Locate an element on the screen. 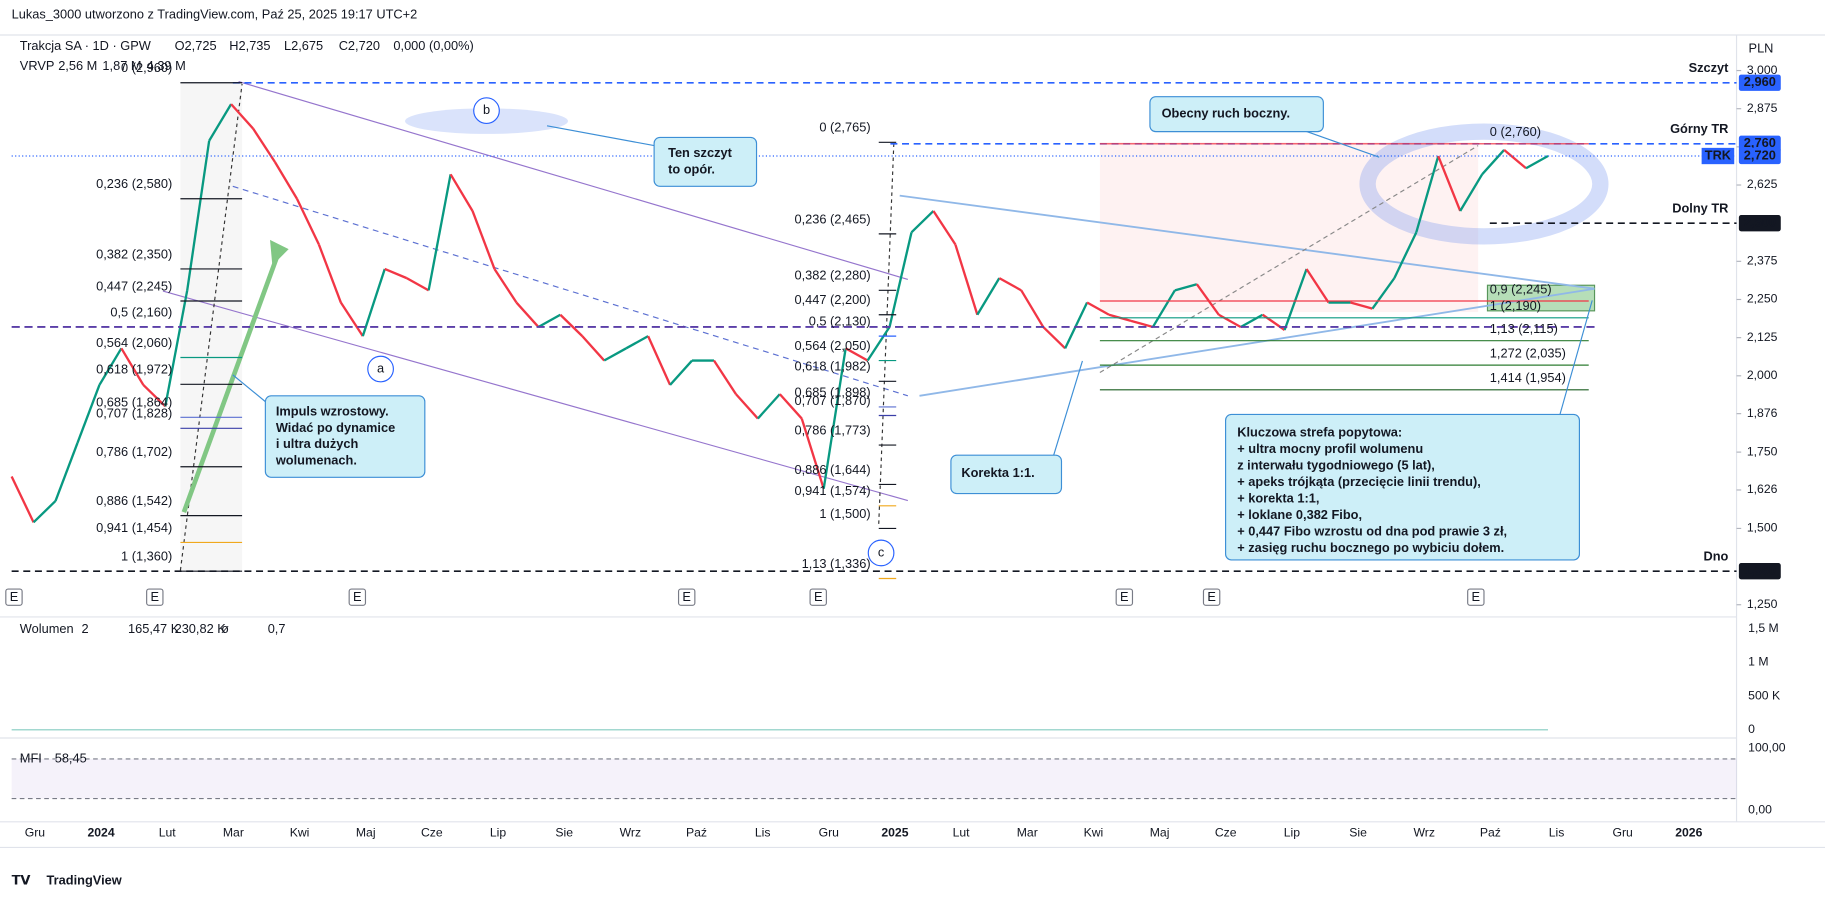 Image resolution: width=1825 pixels, height=915 pixels. mfi-legend: 58,45 is located at coordinates (71, 757).